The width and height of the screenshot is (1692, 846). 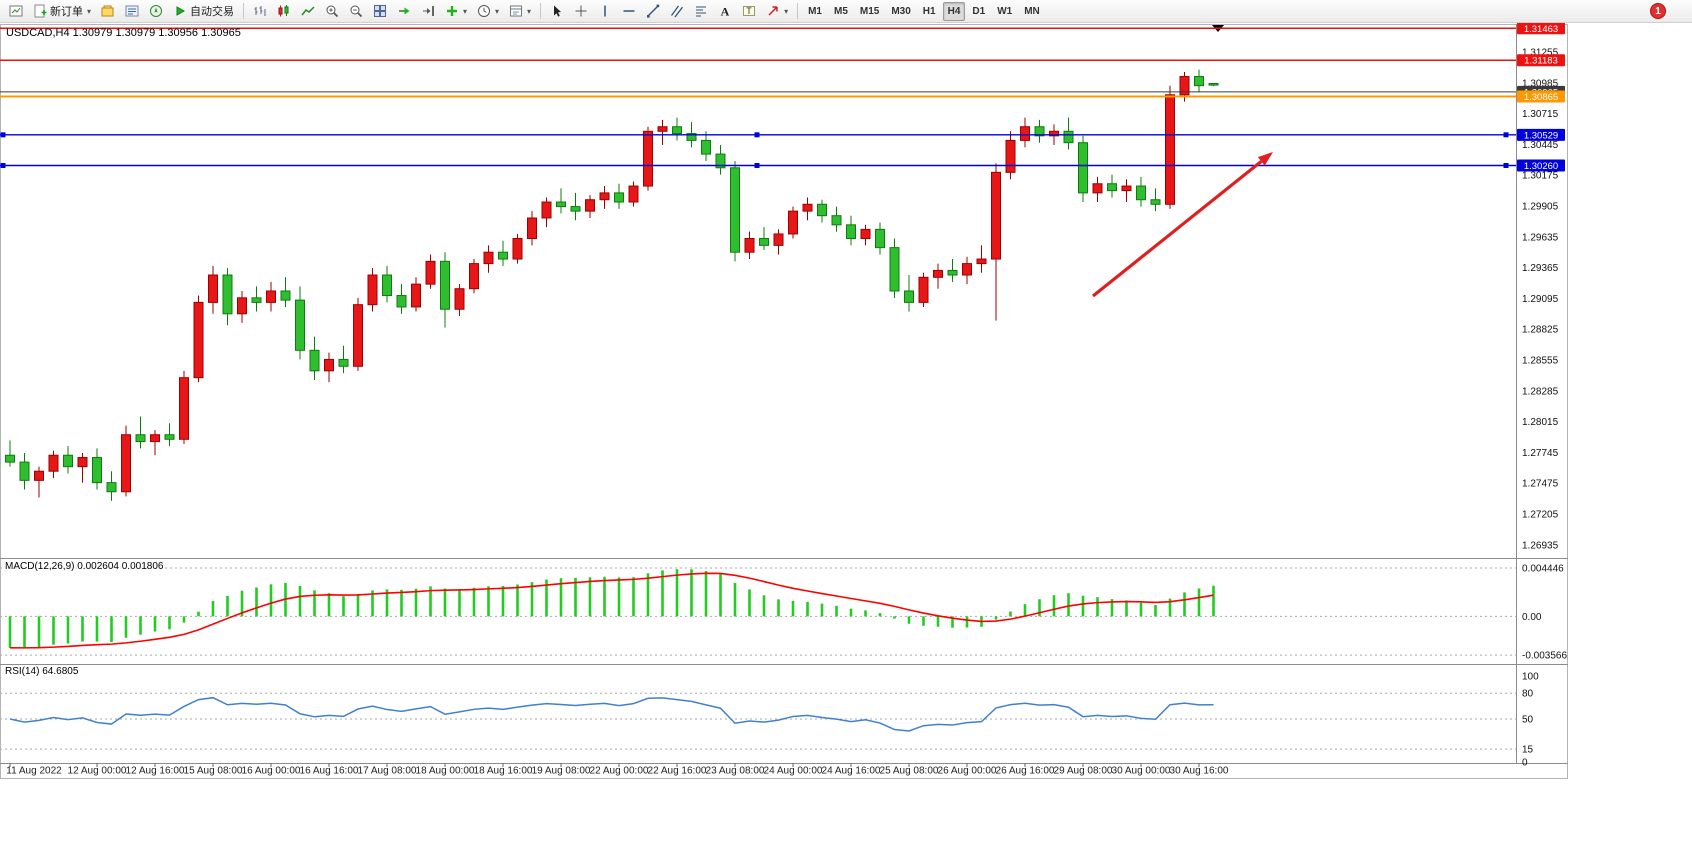 What do you see at coordinates (1658, 11) in the screenshot?
I see `notification-badge: 1` at bounding box center [1658, 11].